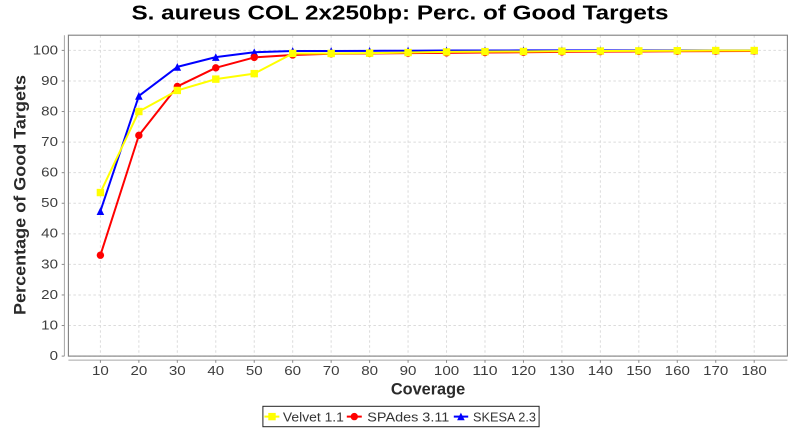 The height and width of the screenshot is (435, 800). I want to click on svg-text: Percentage of Good Targets, so click(21, 195).